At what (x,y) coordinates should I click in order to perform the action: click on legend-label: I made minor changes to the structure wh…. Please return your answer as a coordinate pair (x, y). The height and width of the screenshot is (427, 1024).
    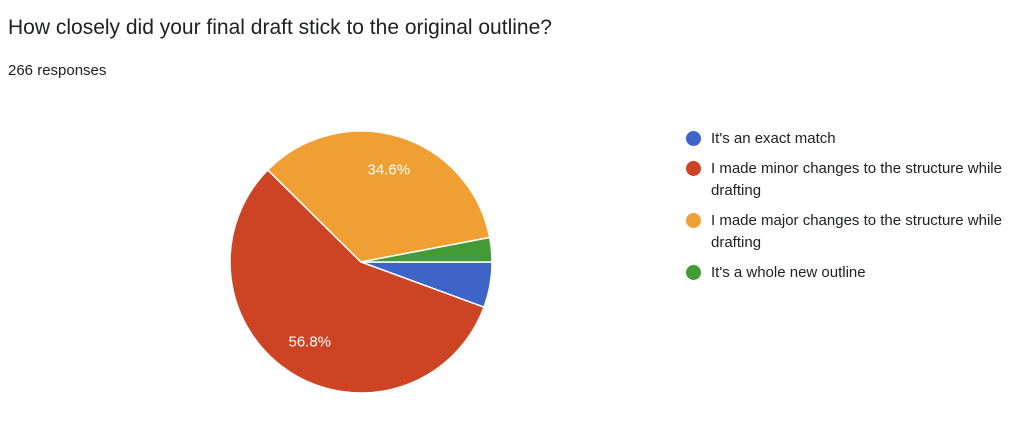
    Looking at the image, I should click on (856, 179).